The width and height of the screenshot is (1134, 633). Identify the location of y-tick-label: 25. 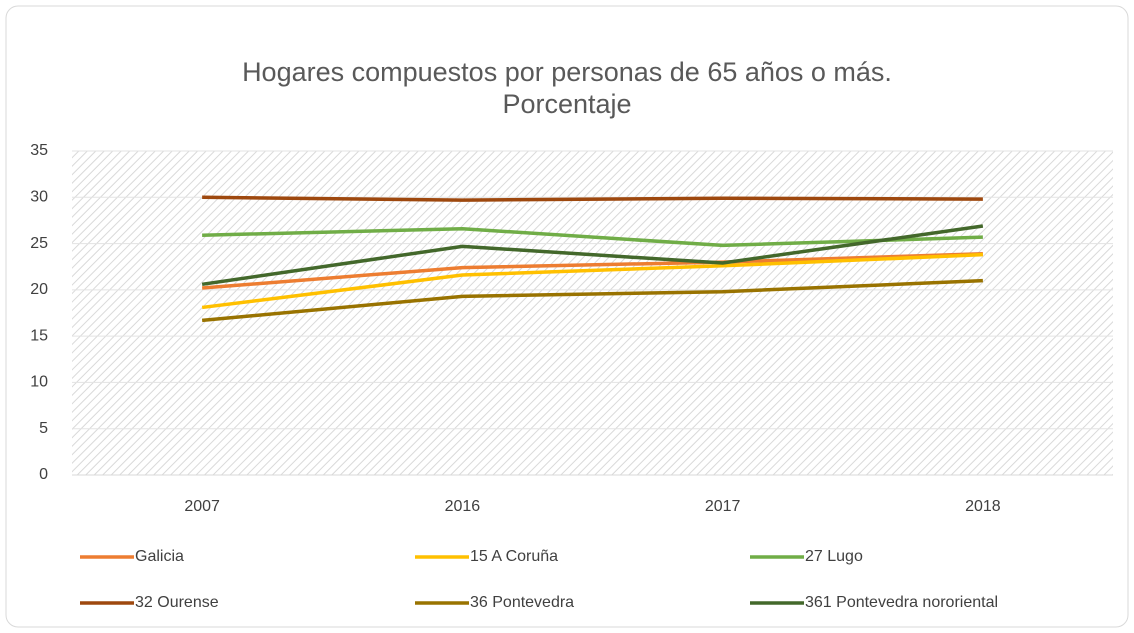
(39, 243).